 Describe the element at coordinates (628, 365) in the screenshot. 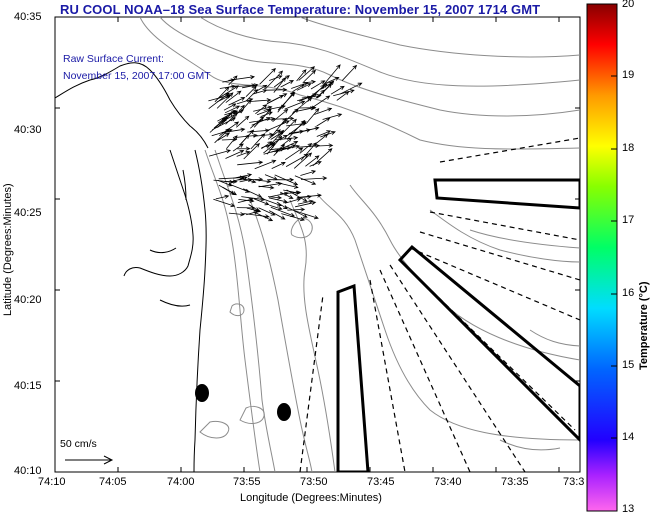

I see `colorbar-tick-label: 15` at that location.